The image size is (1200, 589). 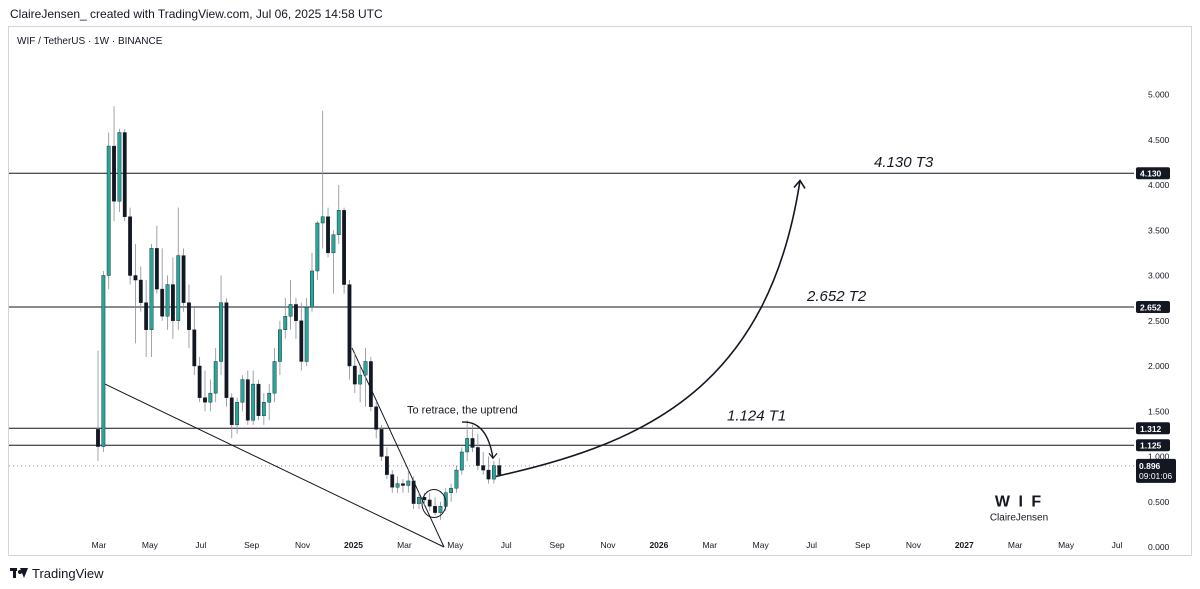 What do you see at coordinates (756, 415) in the screenshot?
I see `target-label: 1.124 T1` at bounding box center [756, 415].